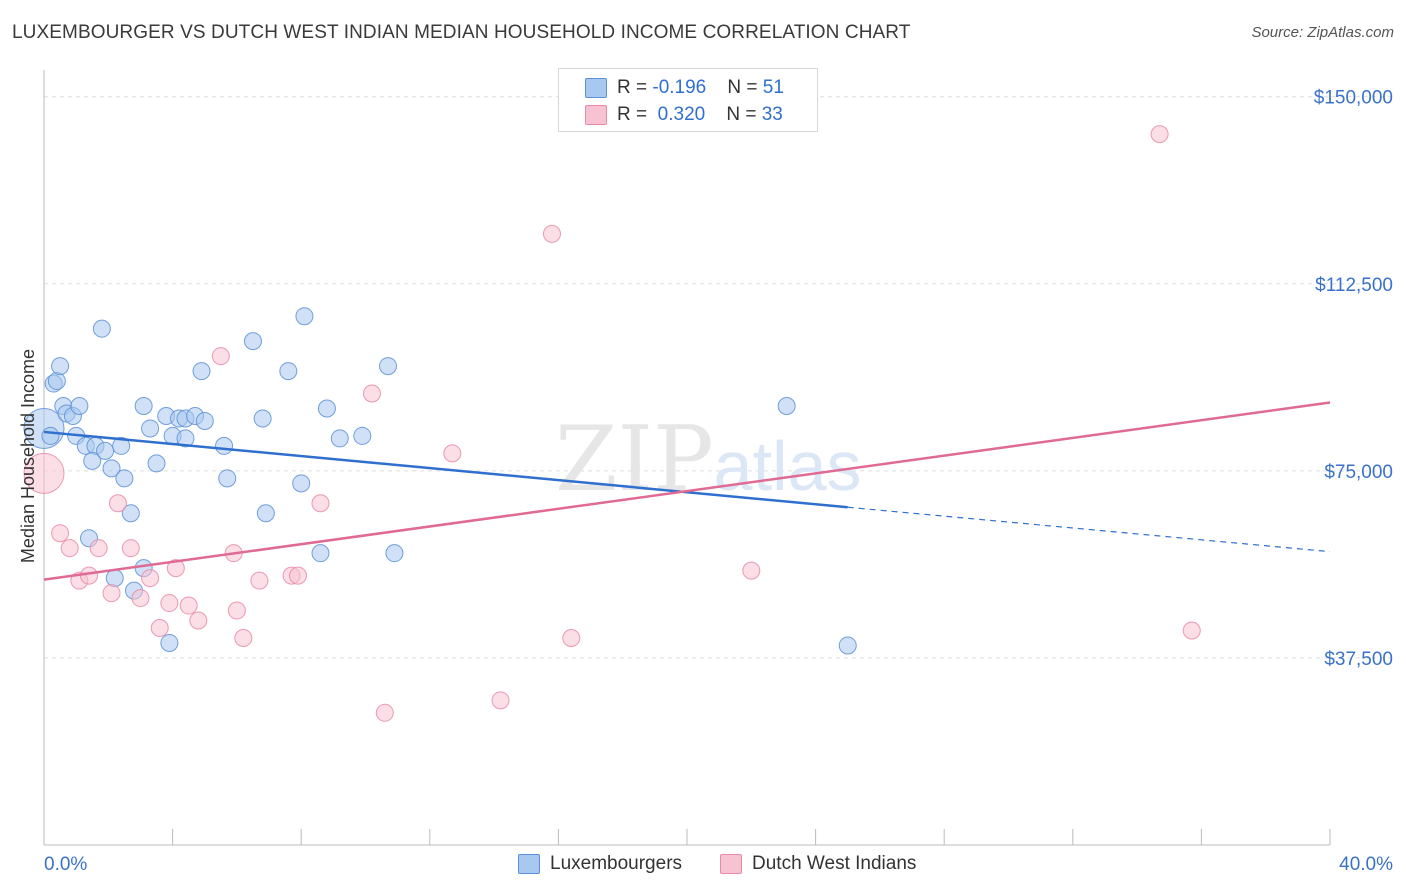 The image size is (1406, 892). I want to click on luxembourger-trend-line, so click(445, 469).